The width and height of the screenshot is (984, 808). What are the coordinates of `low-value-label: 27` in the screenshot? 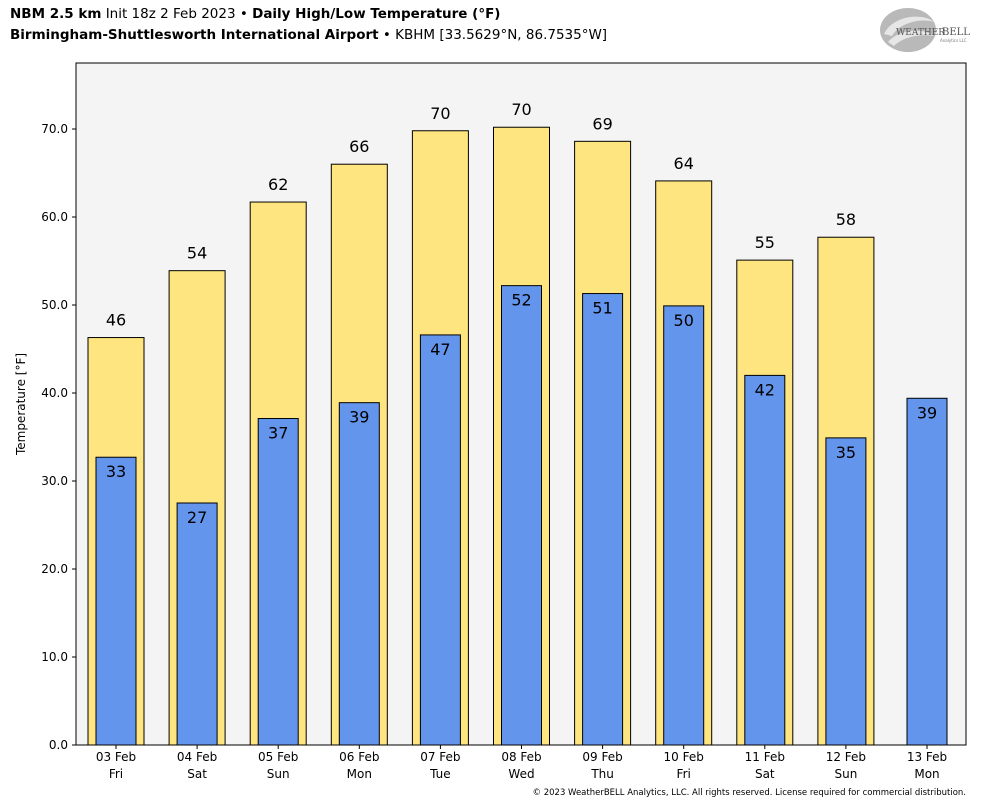 It's located at (197, 517).